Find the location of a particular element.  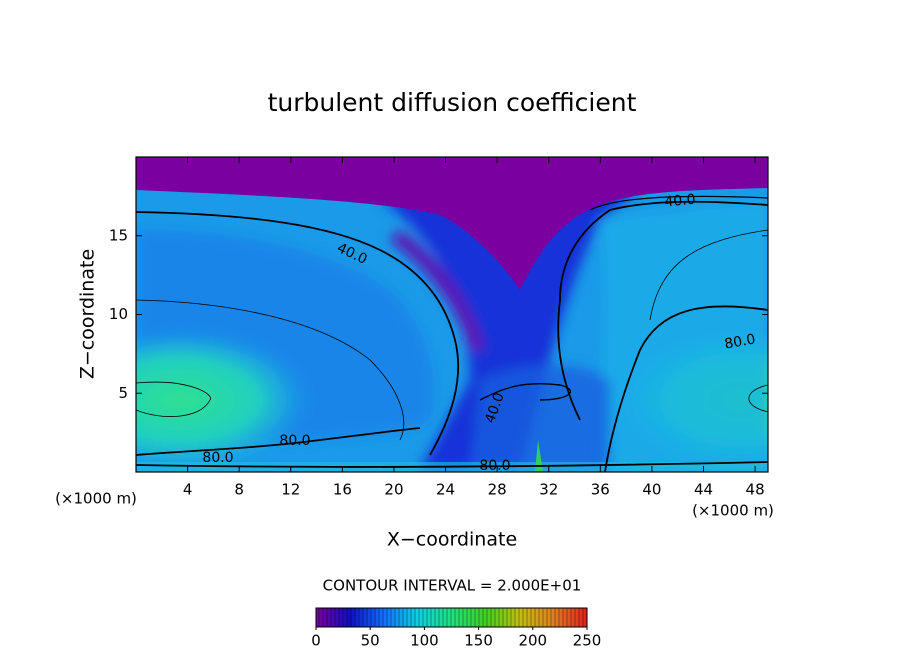

colorbar-tick-label: 0 is located at coordinates (316, 641).